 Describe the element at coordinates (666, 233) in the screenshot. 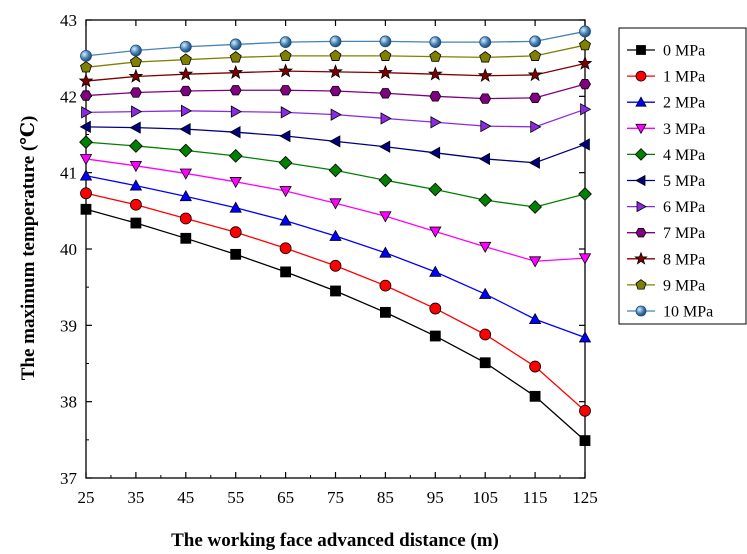

I see `legend-item: 7 MPa` at that location.